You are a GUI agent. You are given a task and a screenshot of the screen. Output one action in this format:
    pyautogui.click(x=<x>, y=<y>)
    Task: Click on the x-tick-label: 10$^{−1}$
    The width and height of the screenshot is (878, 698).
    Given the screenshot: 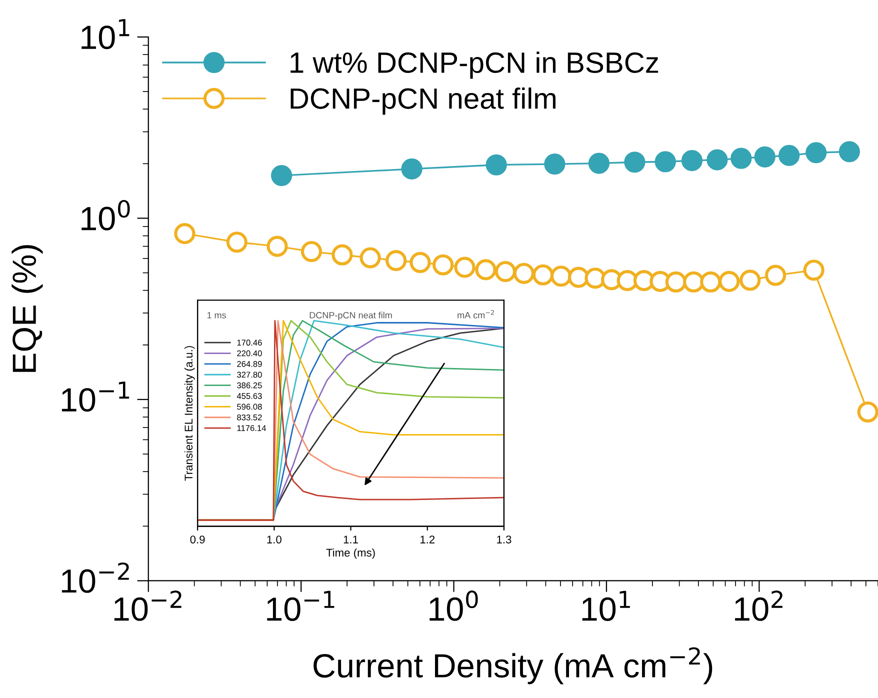 What is the action you would take?
    pyautogui.click(x=300, y=605)
    